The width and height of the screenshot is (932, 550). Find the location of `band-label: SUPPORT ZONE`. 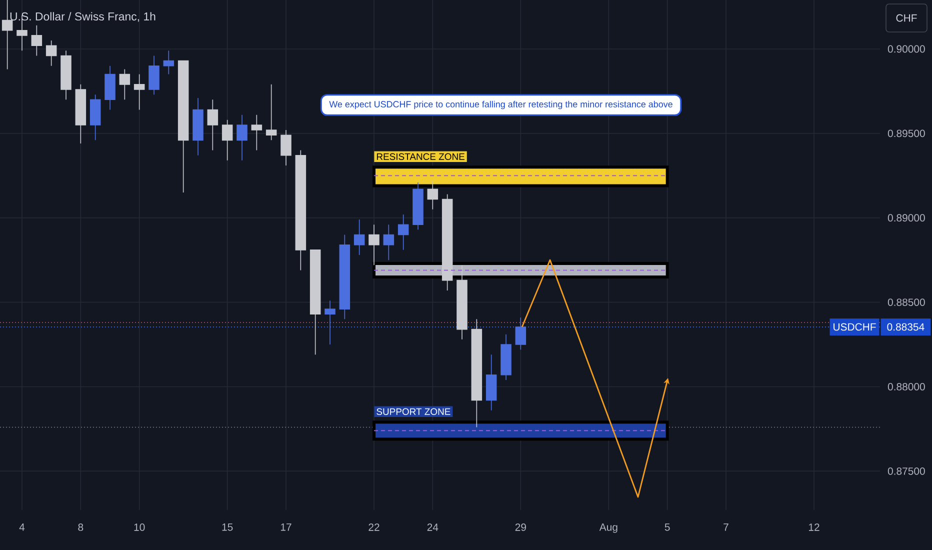

band-label: SUPPORT ZONE is located at coordinates (413, 411).